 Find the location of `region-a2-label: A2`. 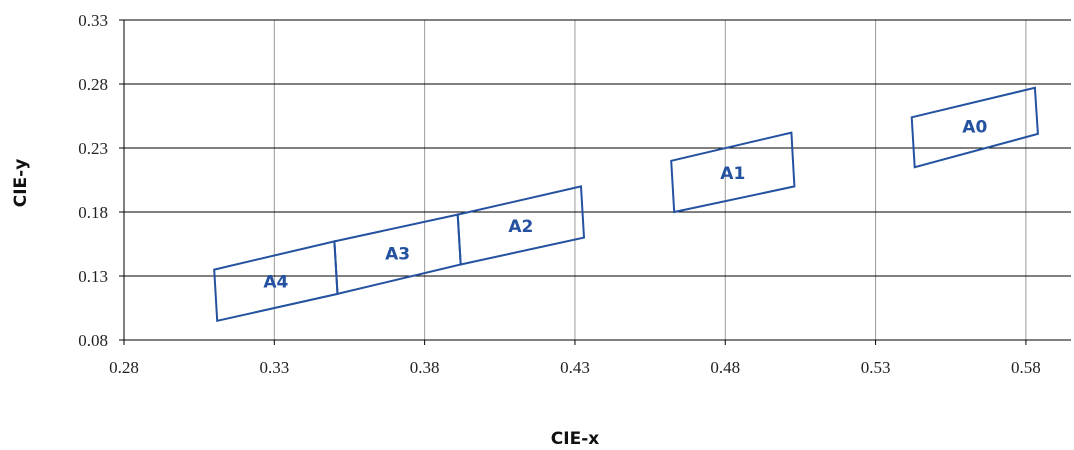

region-a2-label: A2 is located at coordinates (520, 227).